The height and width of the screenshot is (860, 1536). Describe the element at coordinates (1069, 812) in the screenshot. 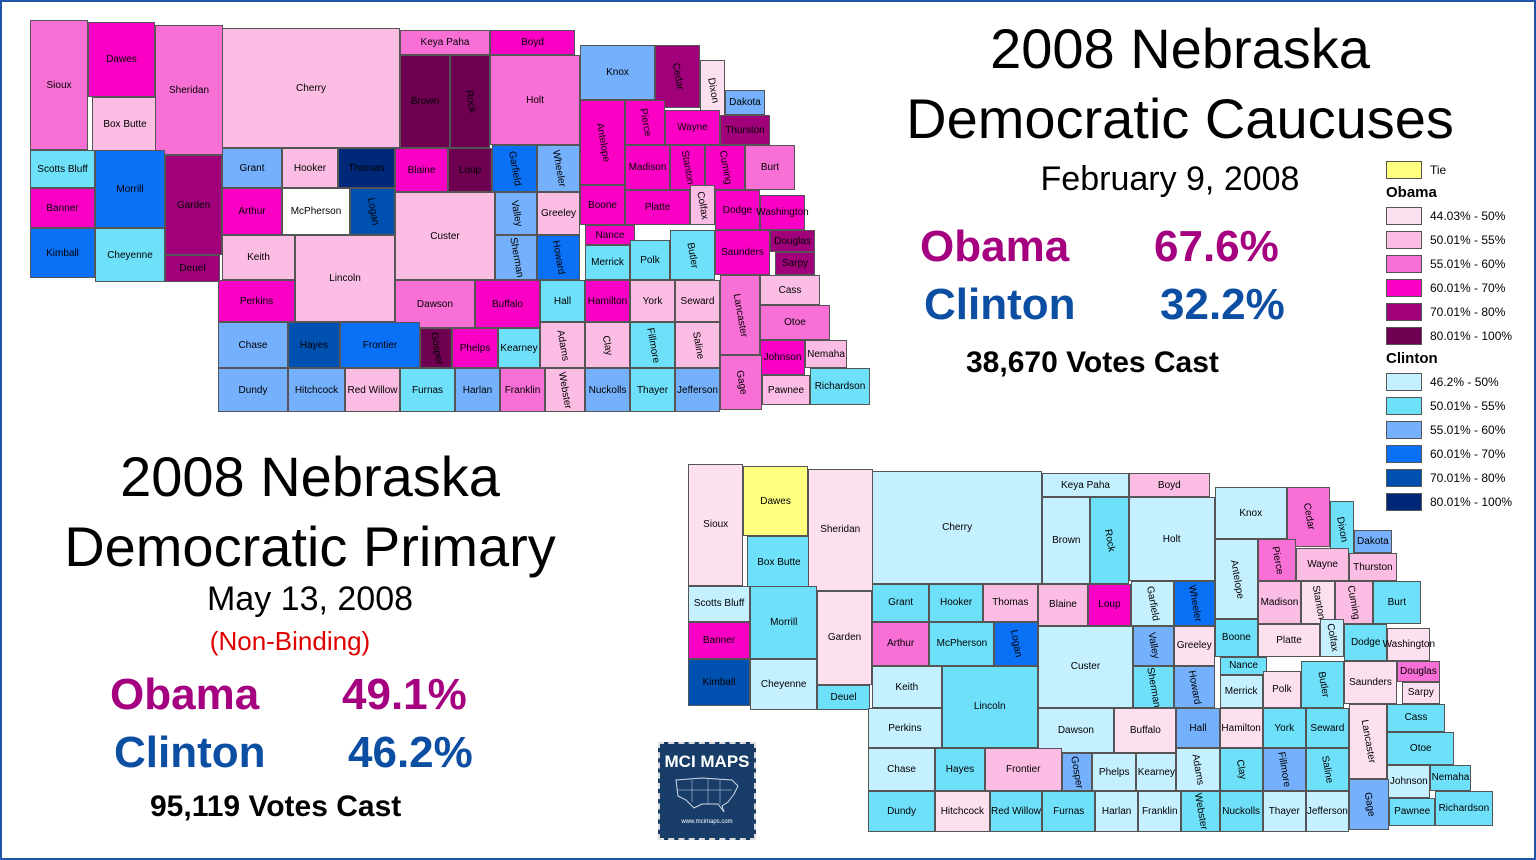

I see `county-label: Furnas` at that location.